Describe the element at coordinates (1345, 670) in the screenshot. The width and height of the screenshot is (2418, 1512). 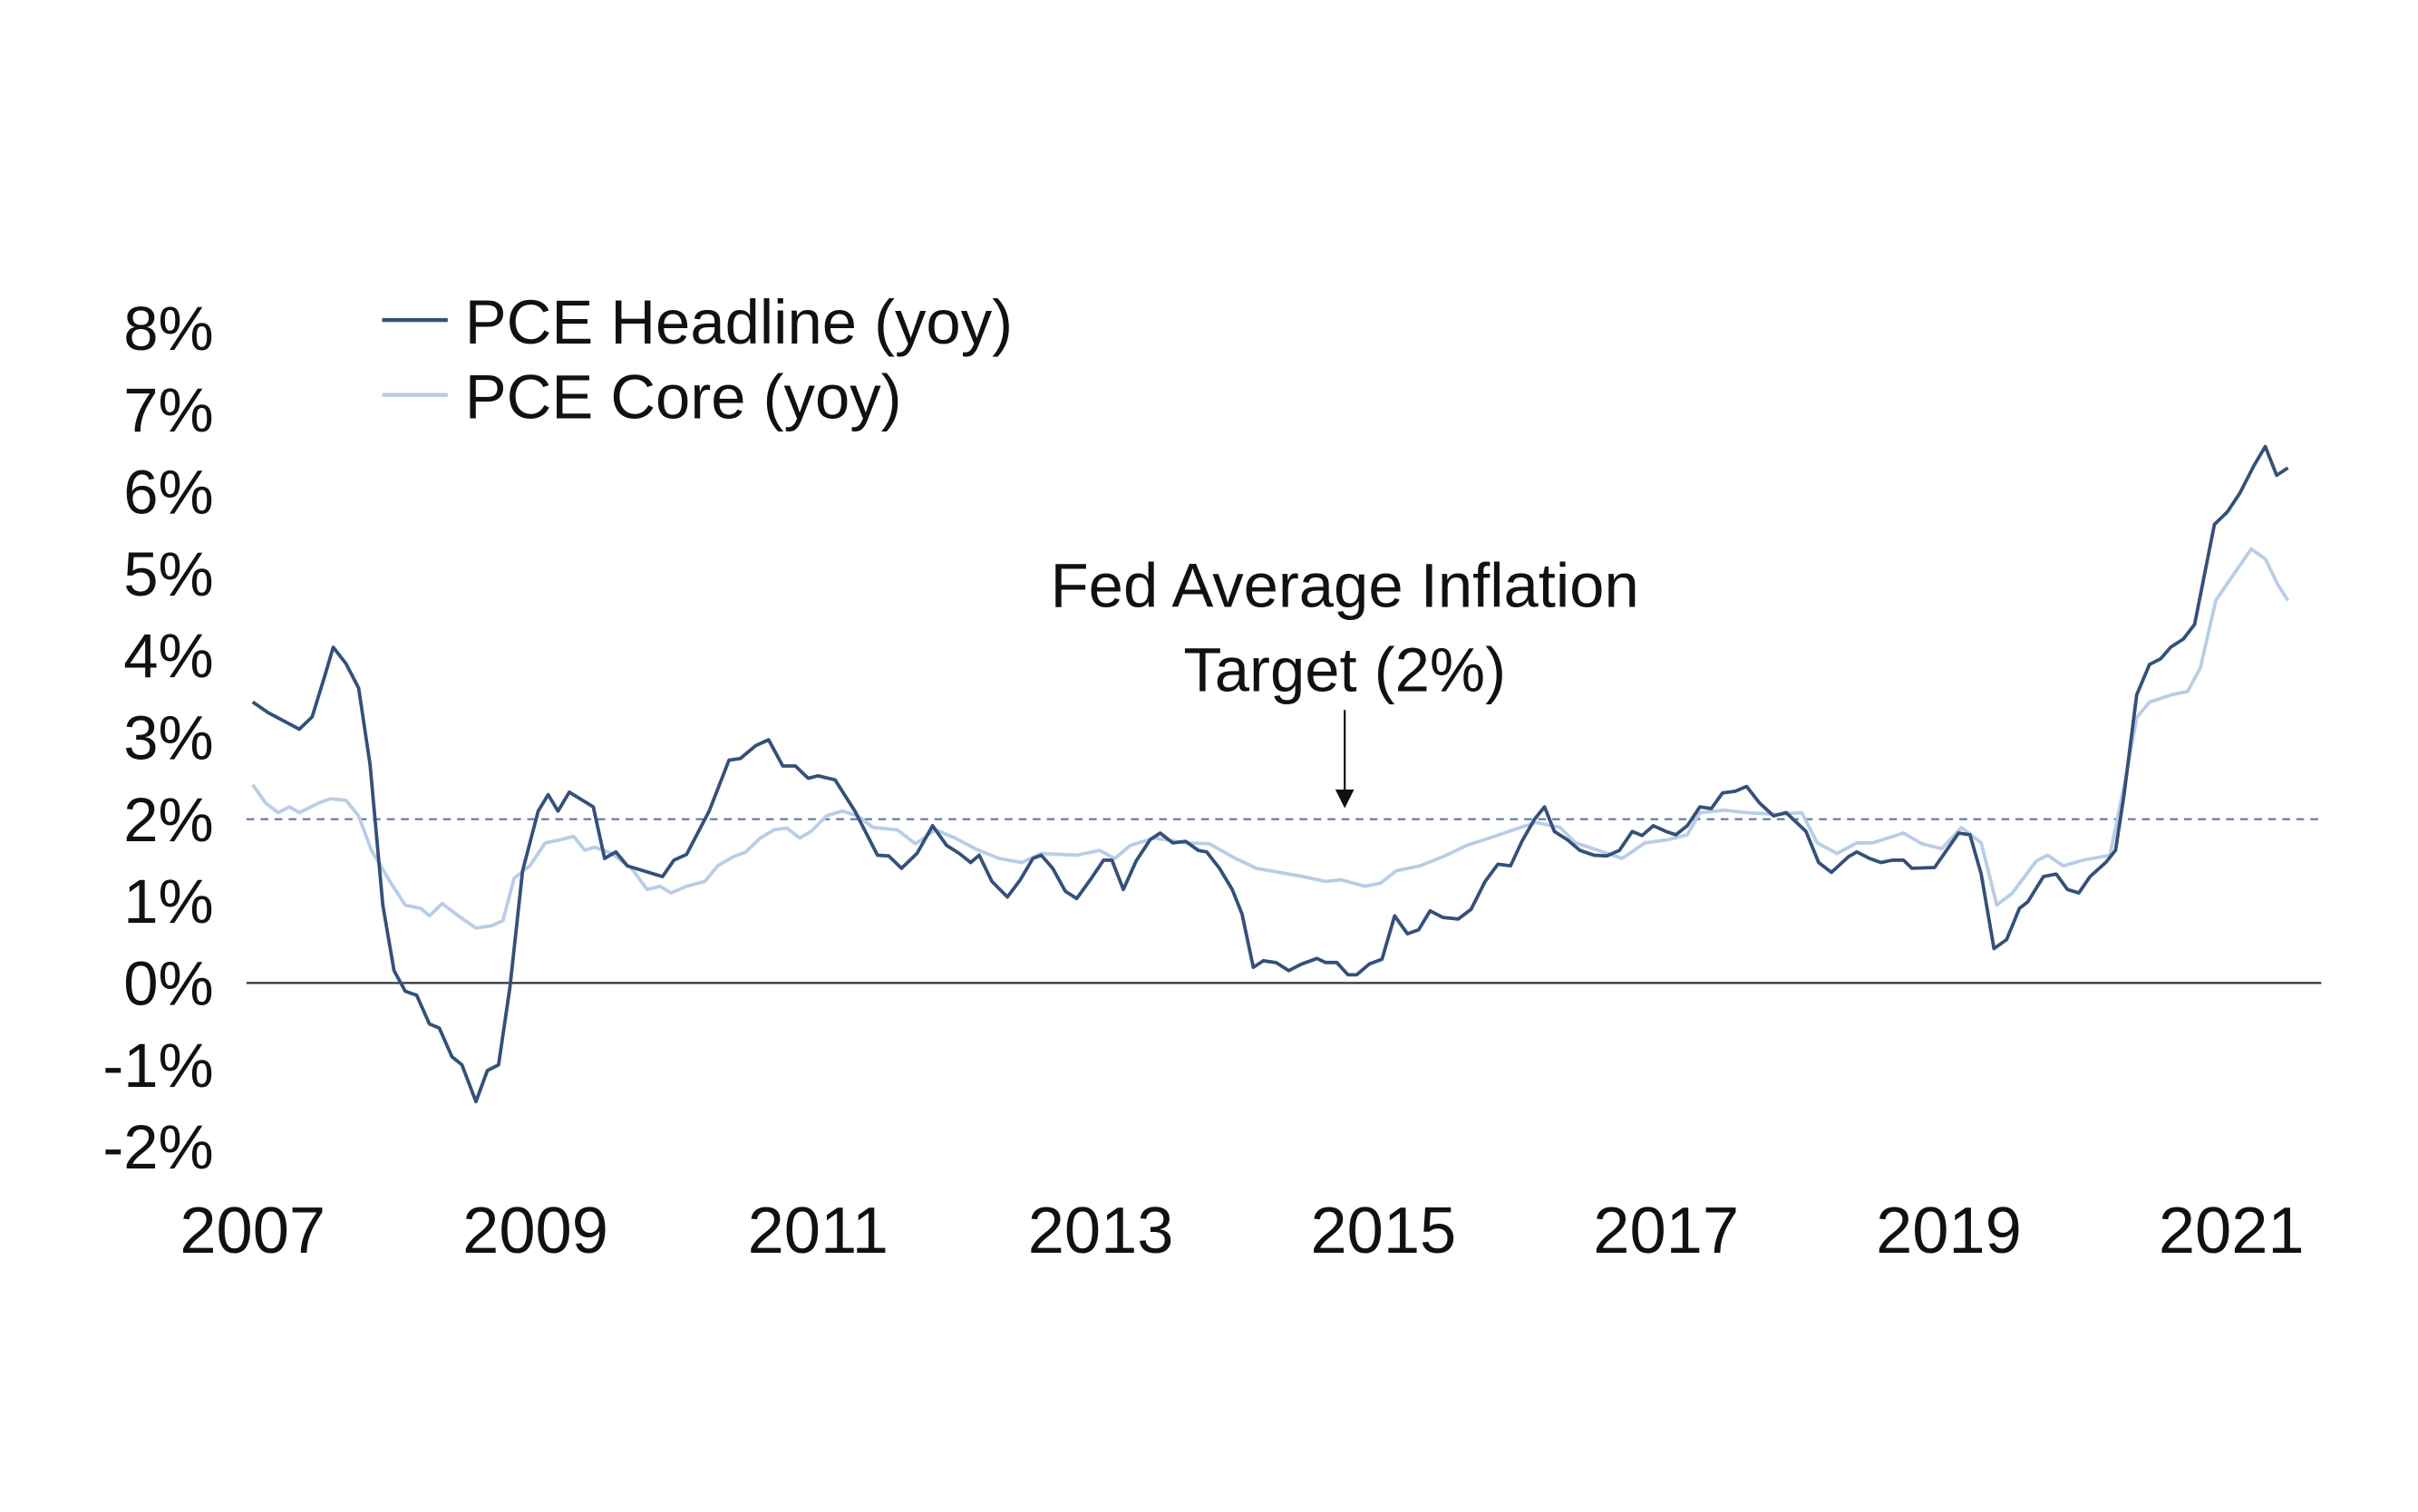
I see `annotation-line-2: Target (2%)` at that location.